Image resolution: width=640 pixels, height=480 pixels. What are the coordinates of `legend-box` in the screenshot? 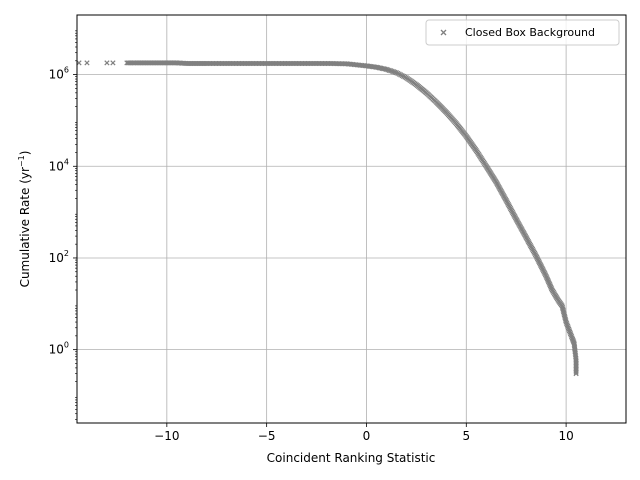 It's located at (522, 32).